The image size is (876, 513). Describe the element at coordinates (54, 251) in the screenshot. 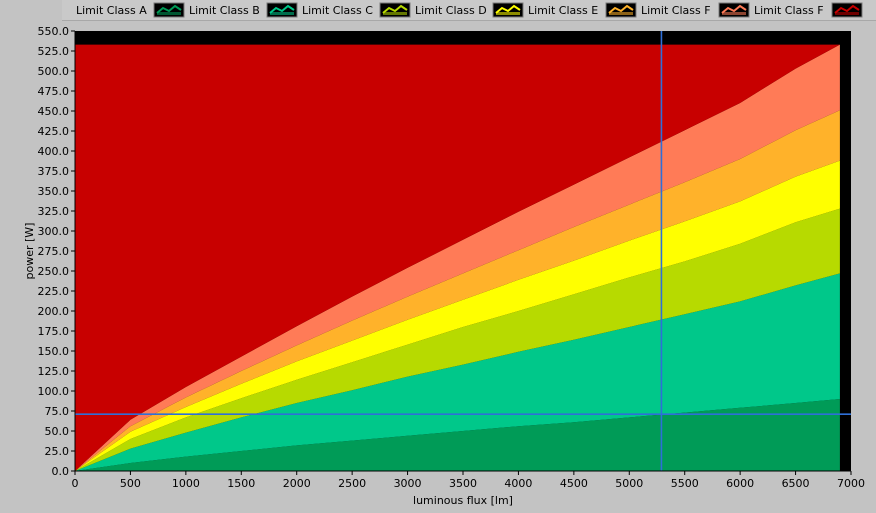

I see `y-tick-label: 275.0` at that location.